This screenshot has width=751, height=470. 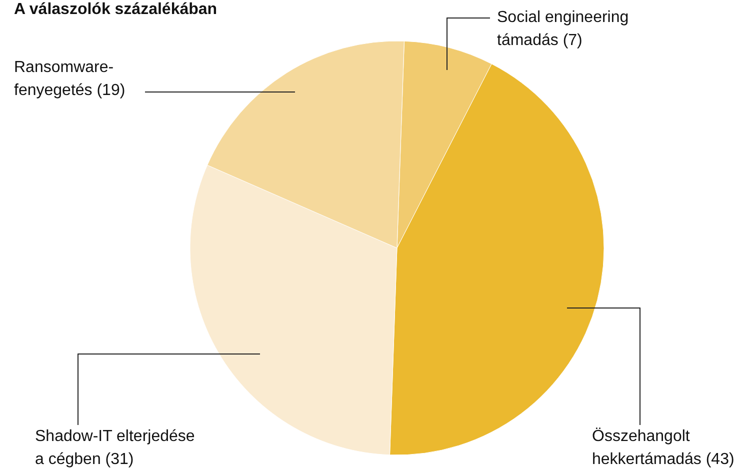 What do you see at coordinates (70, 79) in the screenshot?
I see `slice-label: Ransomware- fenyegetés (19)` at bounding box center [70, 79].